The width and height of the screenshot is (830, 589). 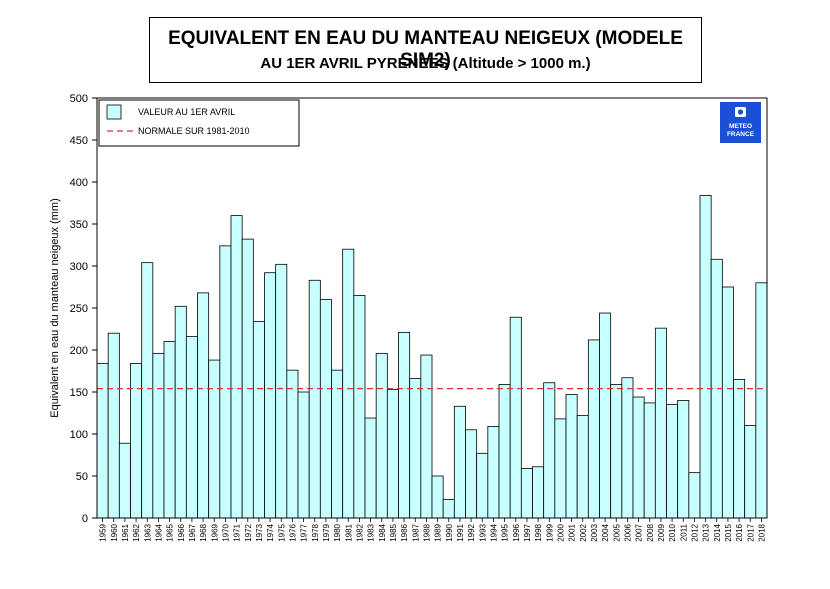 I want to click on bar-1996, so click(x=515, y=417).